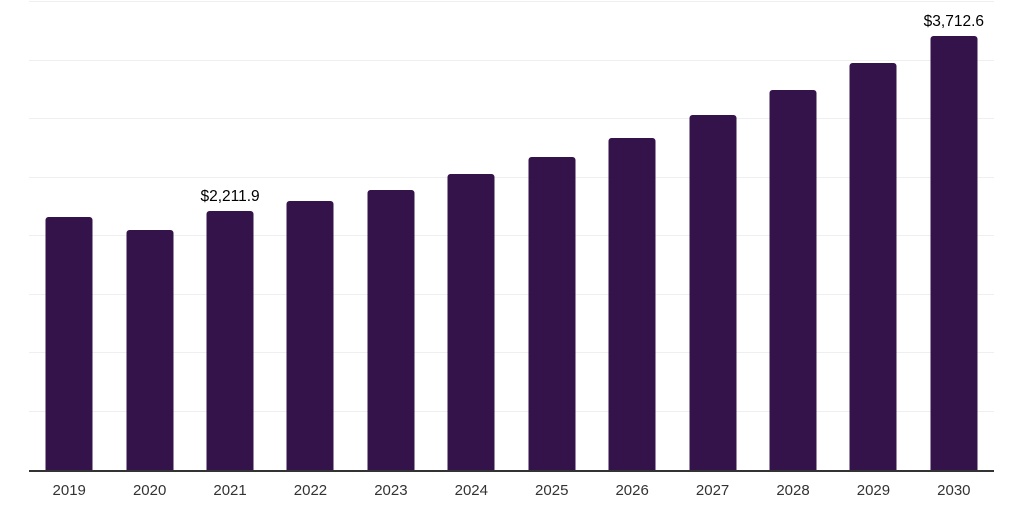 The height and width of the screenshot is (512, 1024). I want to click on bar-column-2019, so click(69, 235).